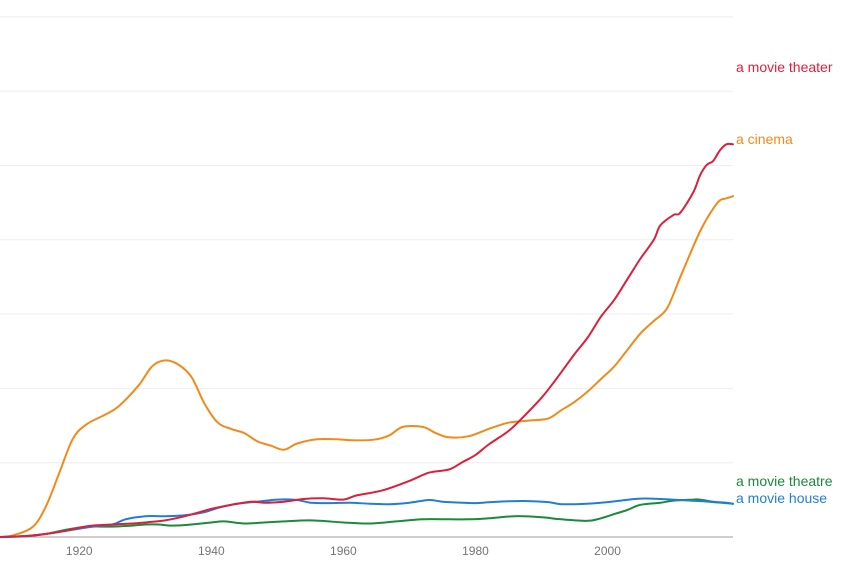 The height and width of the screenshot is (571, 863). Describe the element at coordinates (607, 551) in the screenshot. I see `x-tick-2000: 2000` at that location.